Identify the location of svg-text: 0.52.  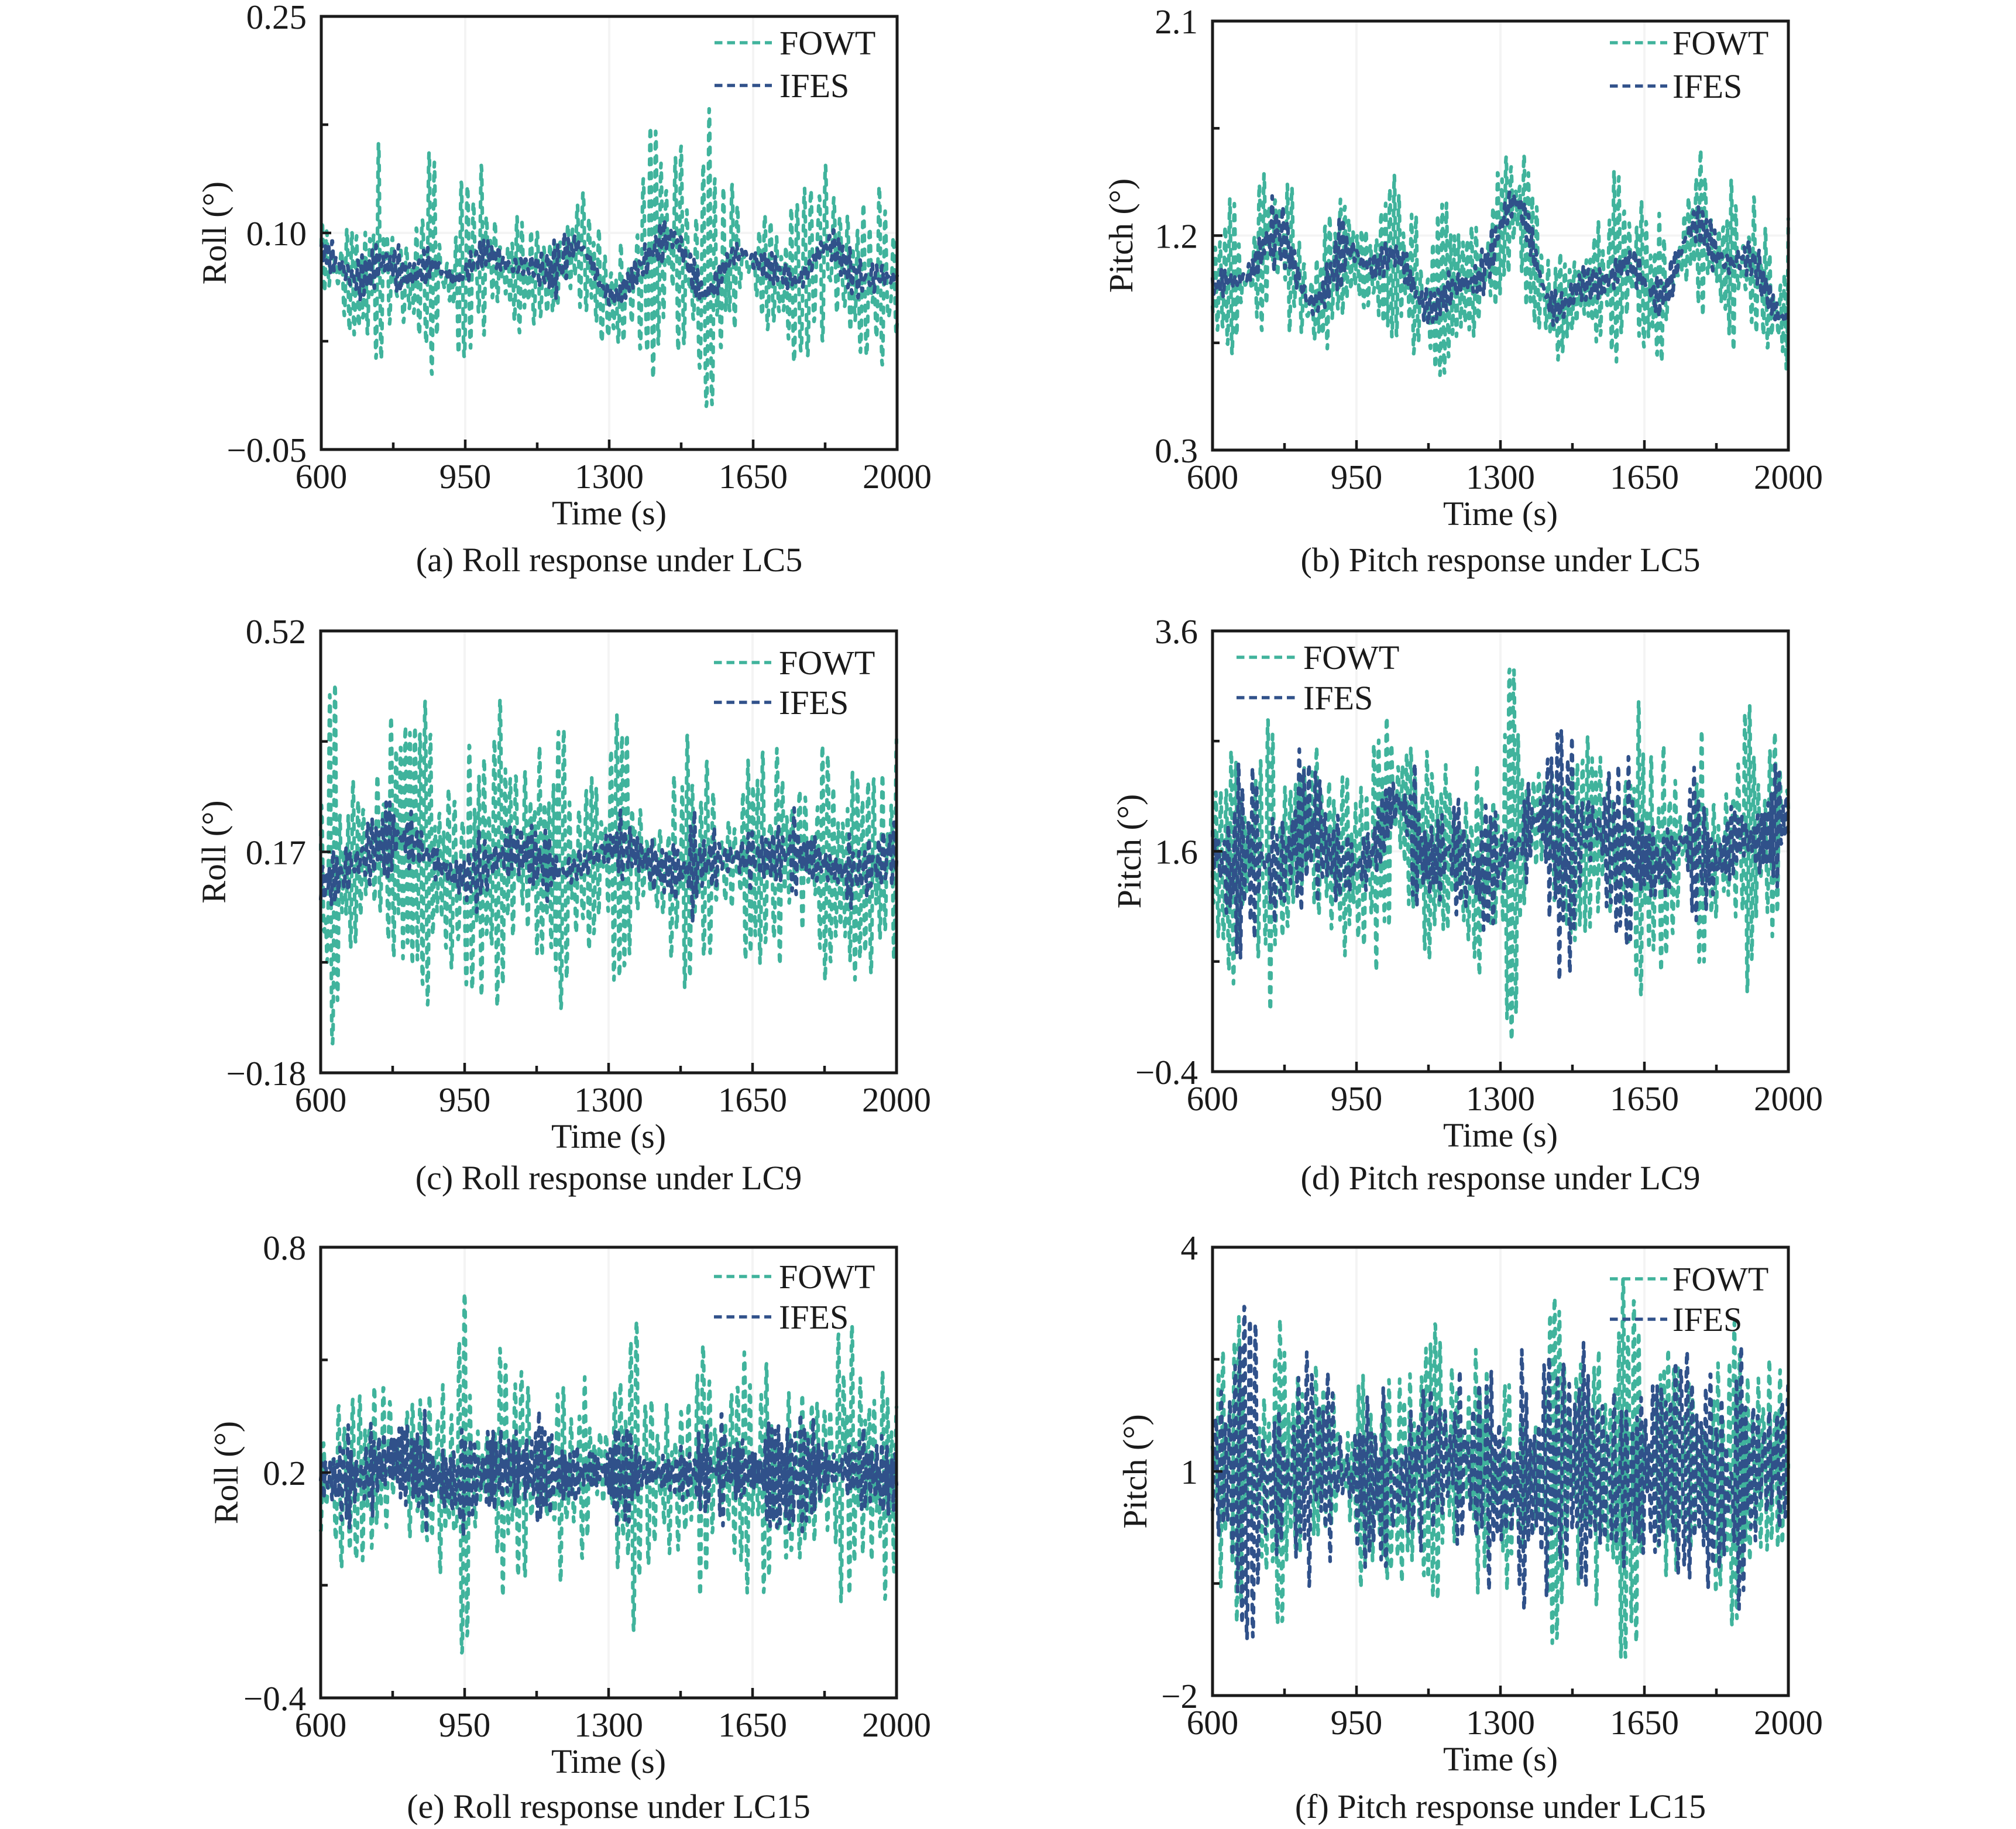
(276, 632).